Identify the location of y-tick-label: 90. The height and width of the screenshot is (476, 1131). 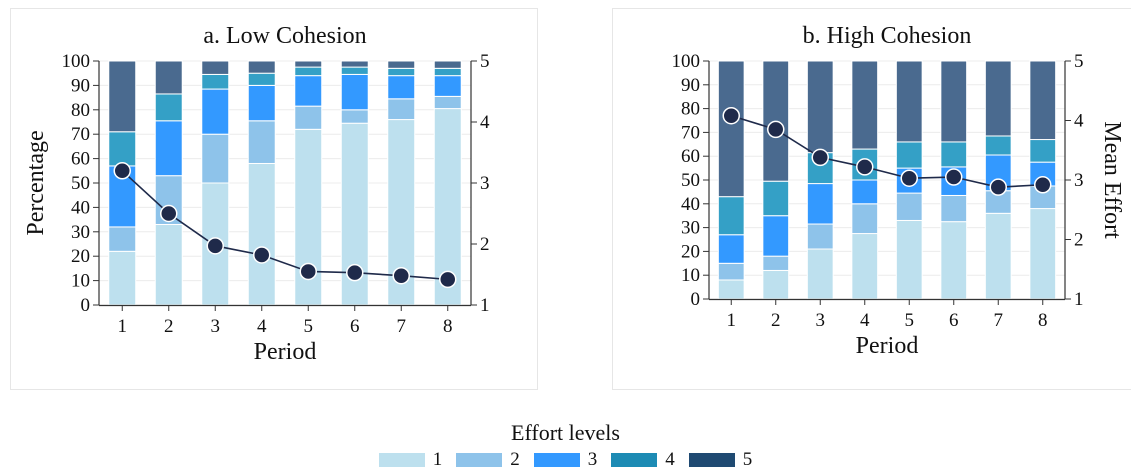
(690, 85).